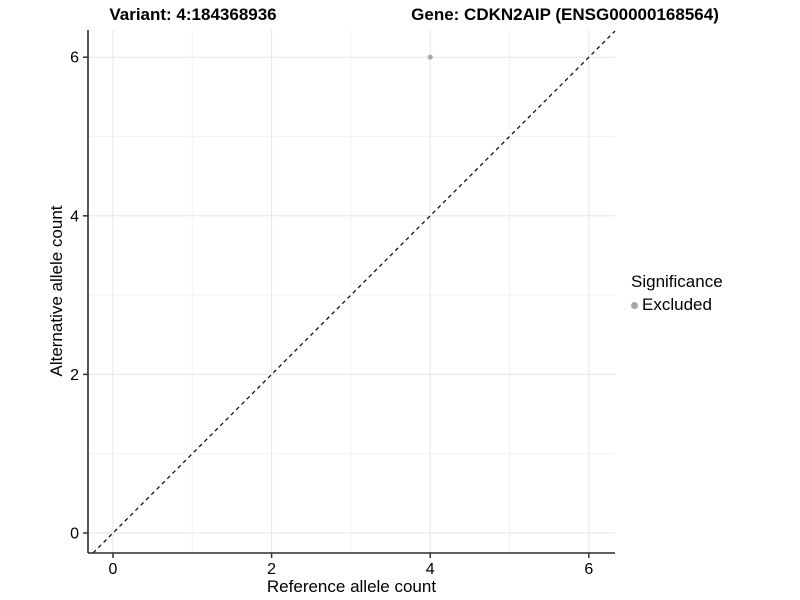  I want to click on legend: Significance Excluded, so click(677, 293).